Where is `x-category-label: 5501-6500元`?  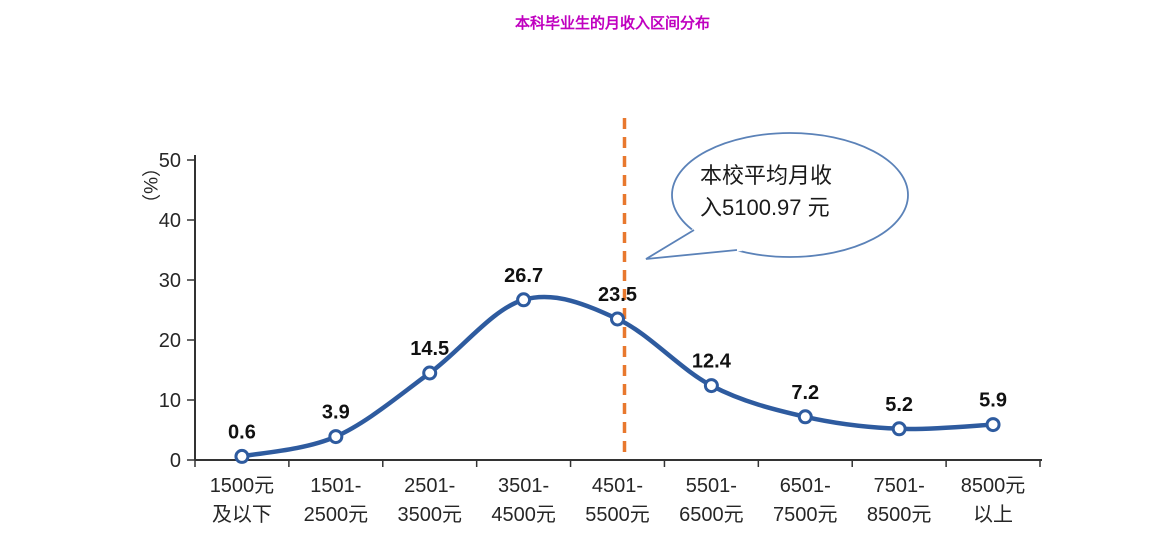
x-category-label: 5501-6500元 is located at coordinates (711, 500).